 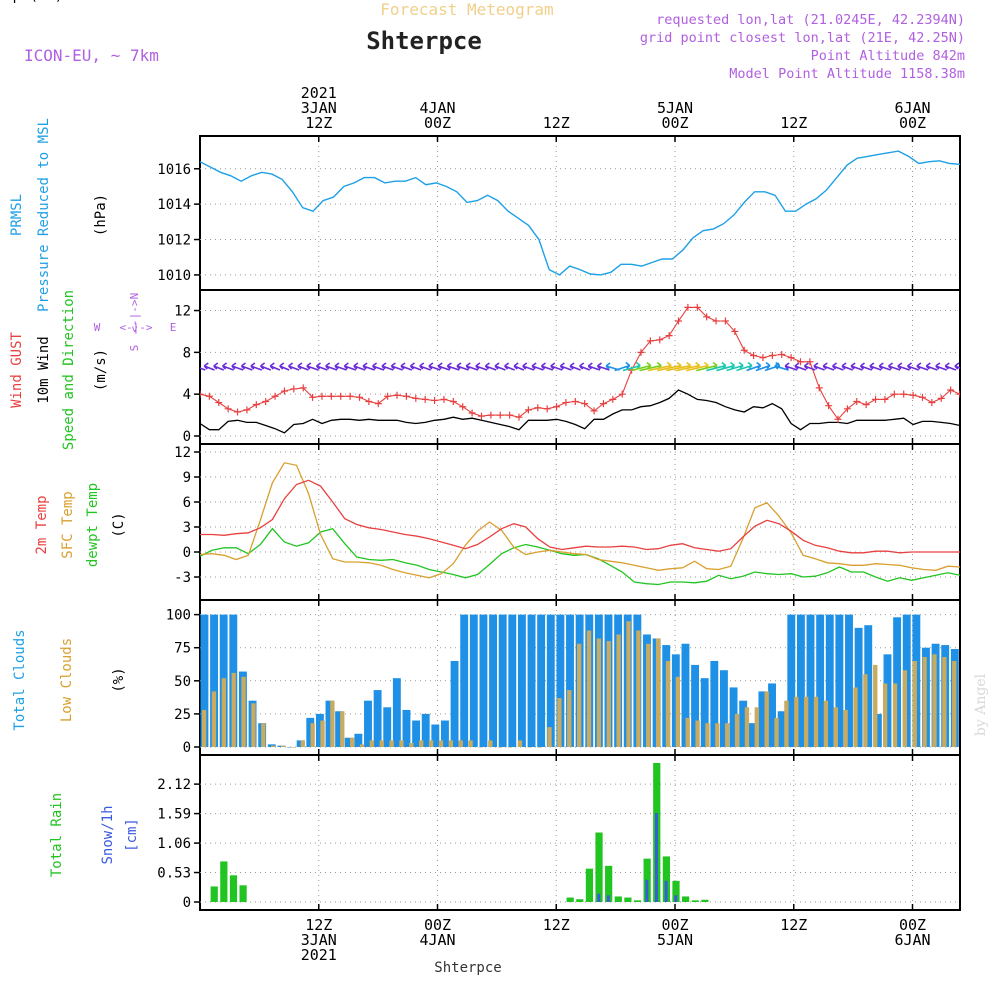 What do you see at coordinates (580, 213) in the screenshot?
I see `plot-area-pressure` at bounding box center [580, 213].